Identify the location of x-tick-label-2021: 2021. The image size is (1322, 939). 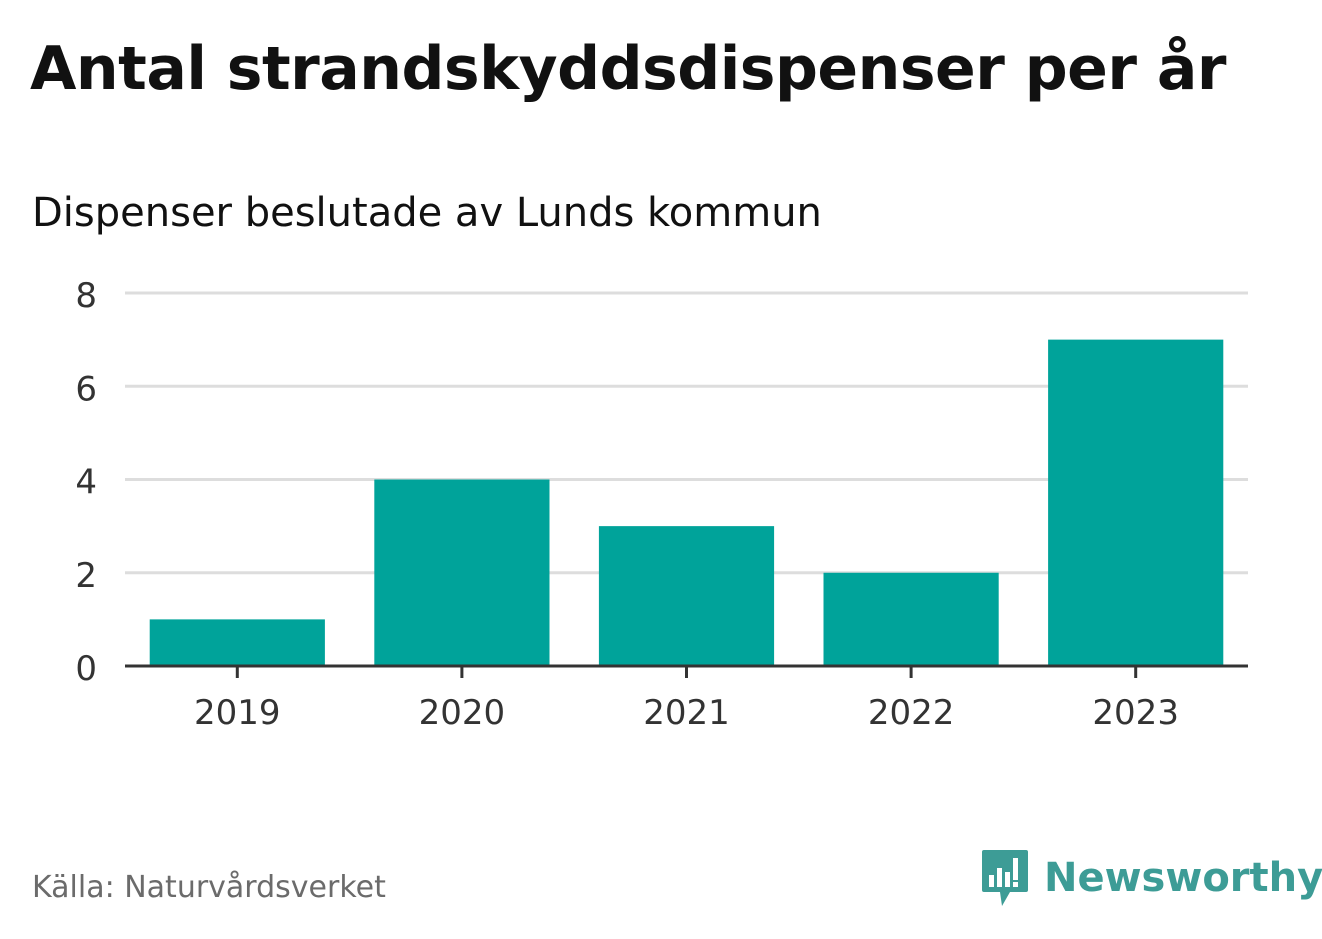
(686, 713).